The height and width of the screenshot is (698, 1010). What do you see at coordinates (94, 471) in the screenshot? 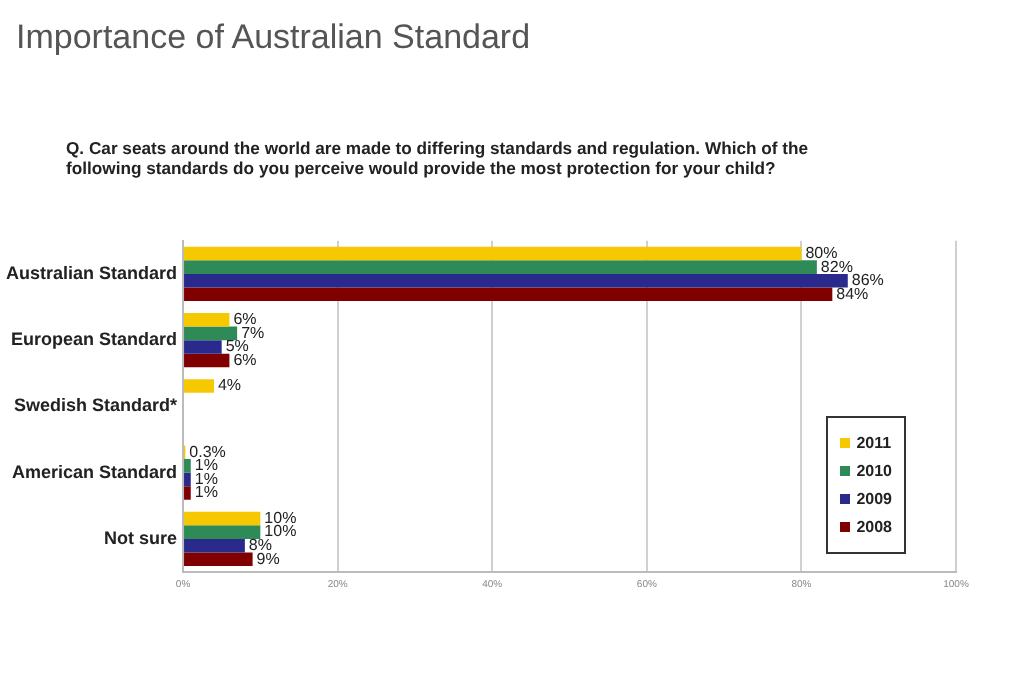
I see `y-tick-label: American Standard` at bounding box center [94, 471].